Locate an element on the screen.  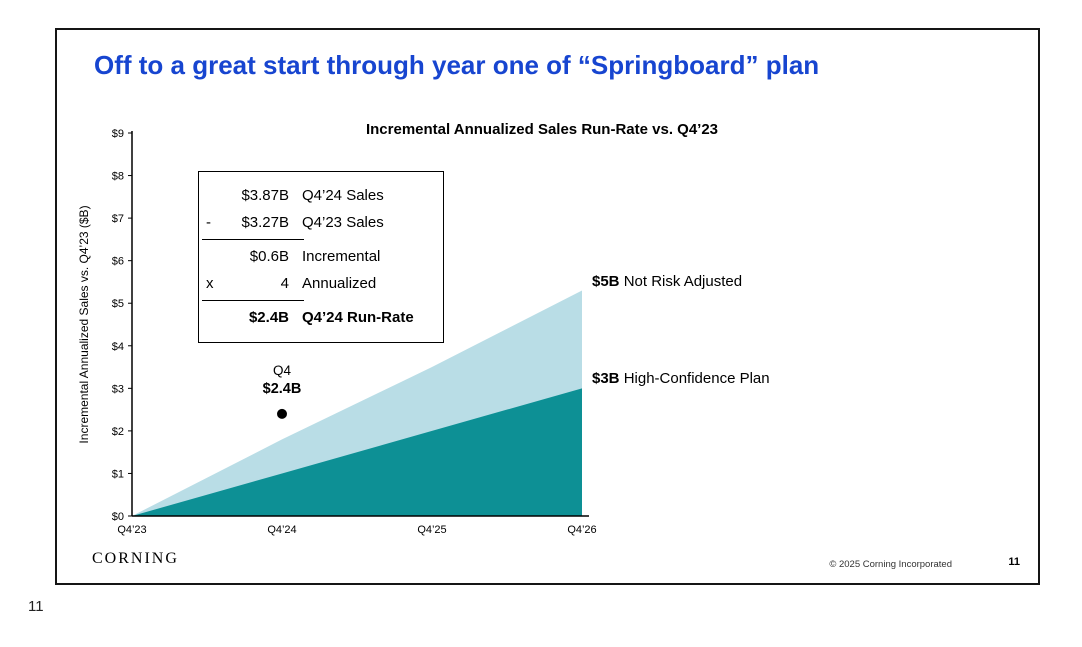
y-tick-label: $3 is located at coordinates (118, 389).